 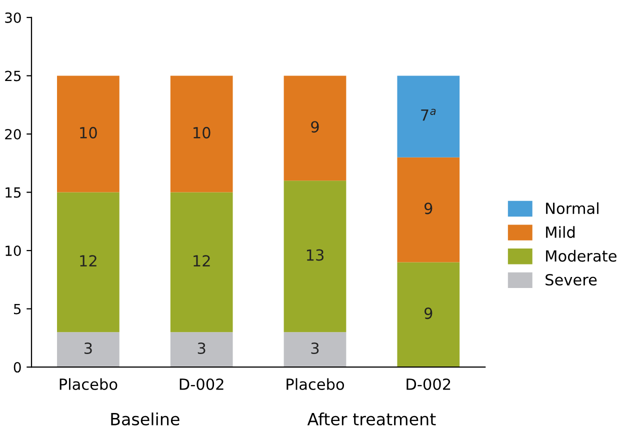 What do you see at coordinates (145, 419) in the screenshot?
I see `text: Baseline` at bounding box center [145, 419].